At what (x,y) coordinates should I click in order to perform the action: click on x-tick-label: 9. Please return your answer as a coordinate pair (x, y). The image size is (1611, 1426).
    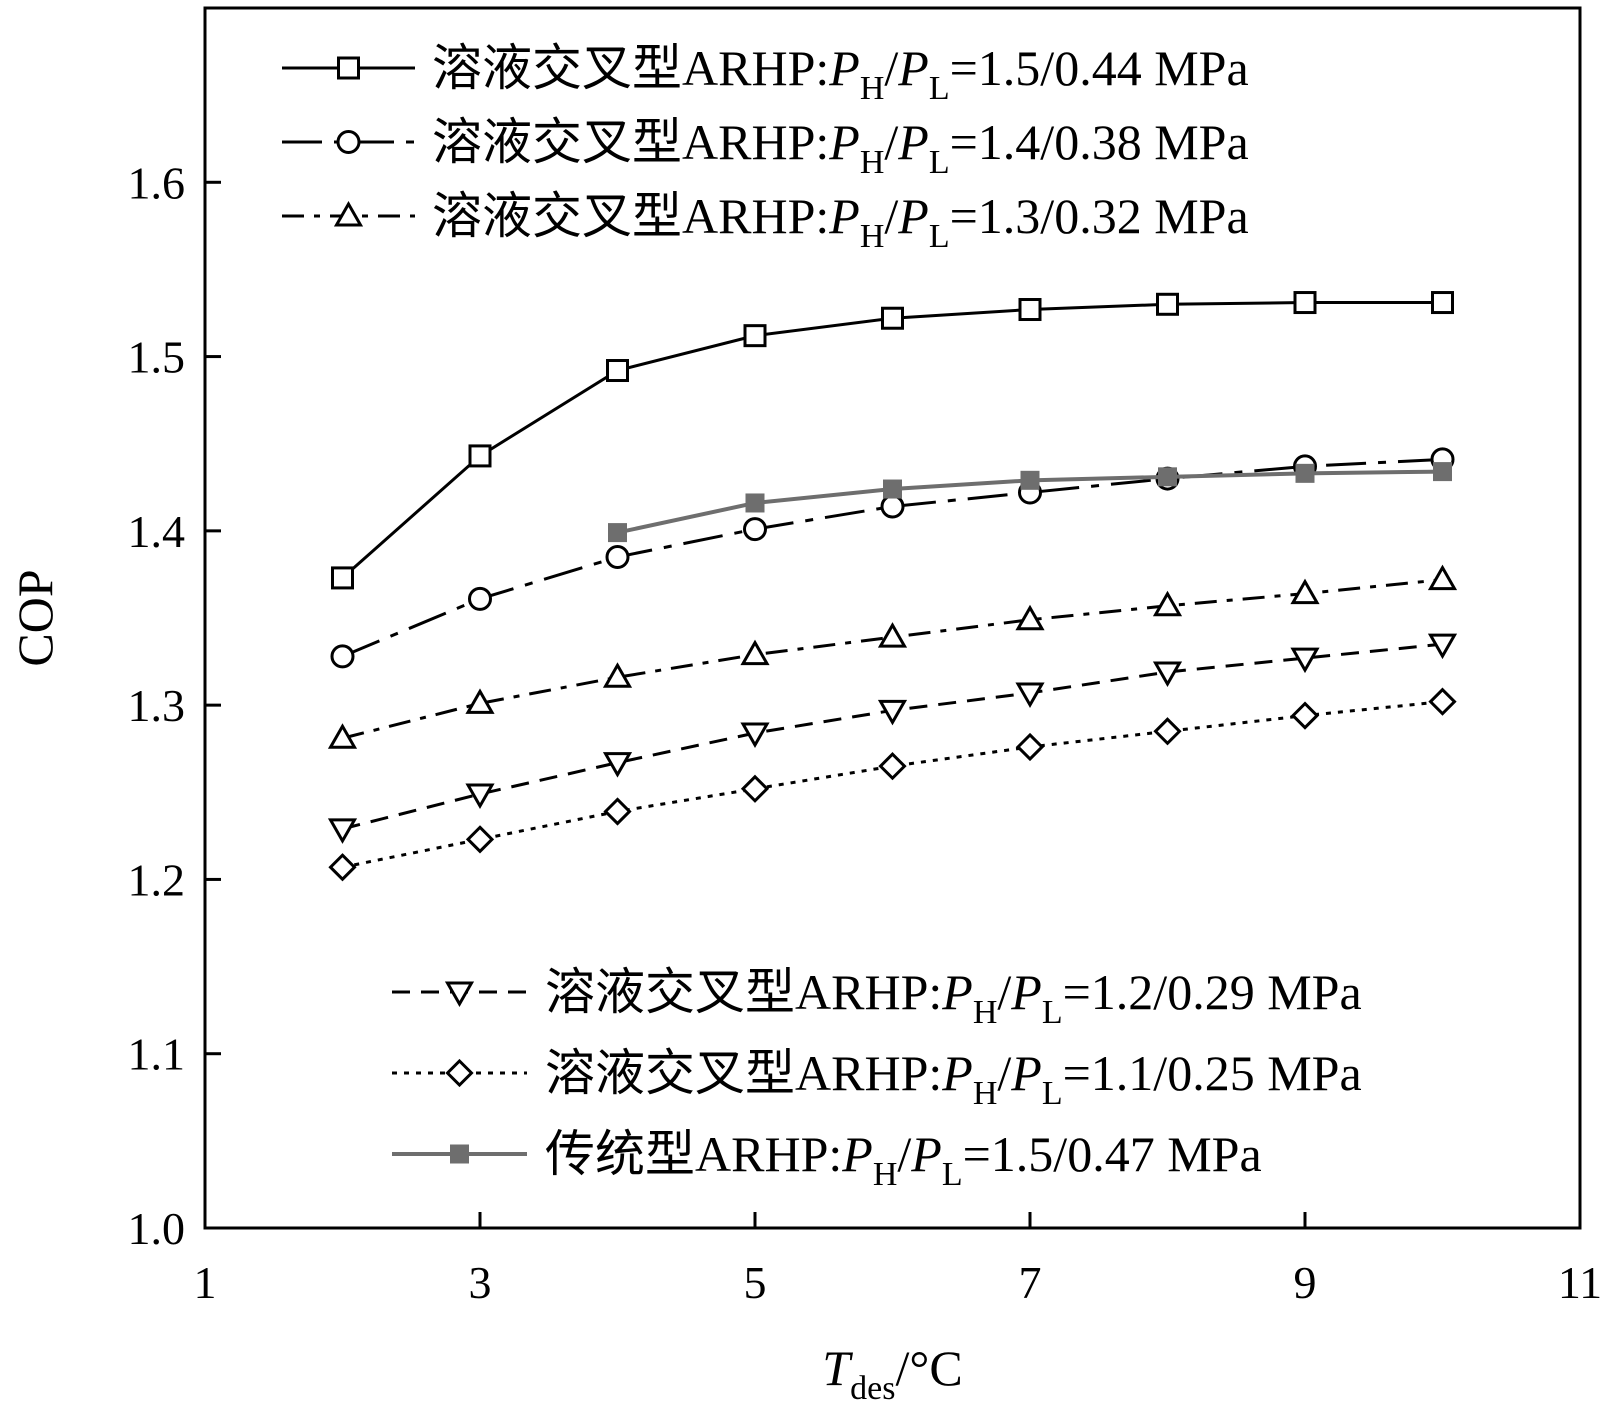
    Looking at the image, I should click on (1305, 1282).